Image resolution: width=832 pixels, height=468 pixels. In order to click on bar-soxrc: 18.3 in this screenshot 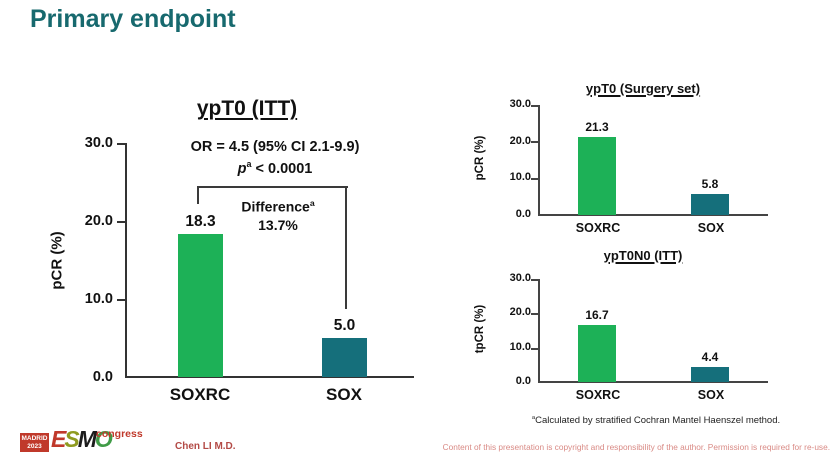, I will do `click(200, 295)`.